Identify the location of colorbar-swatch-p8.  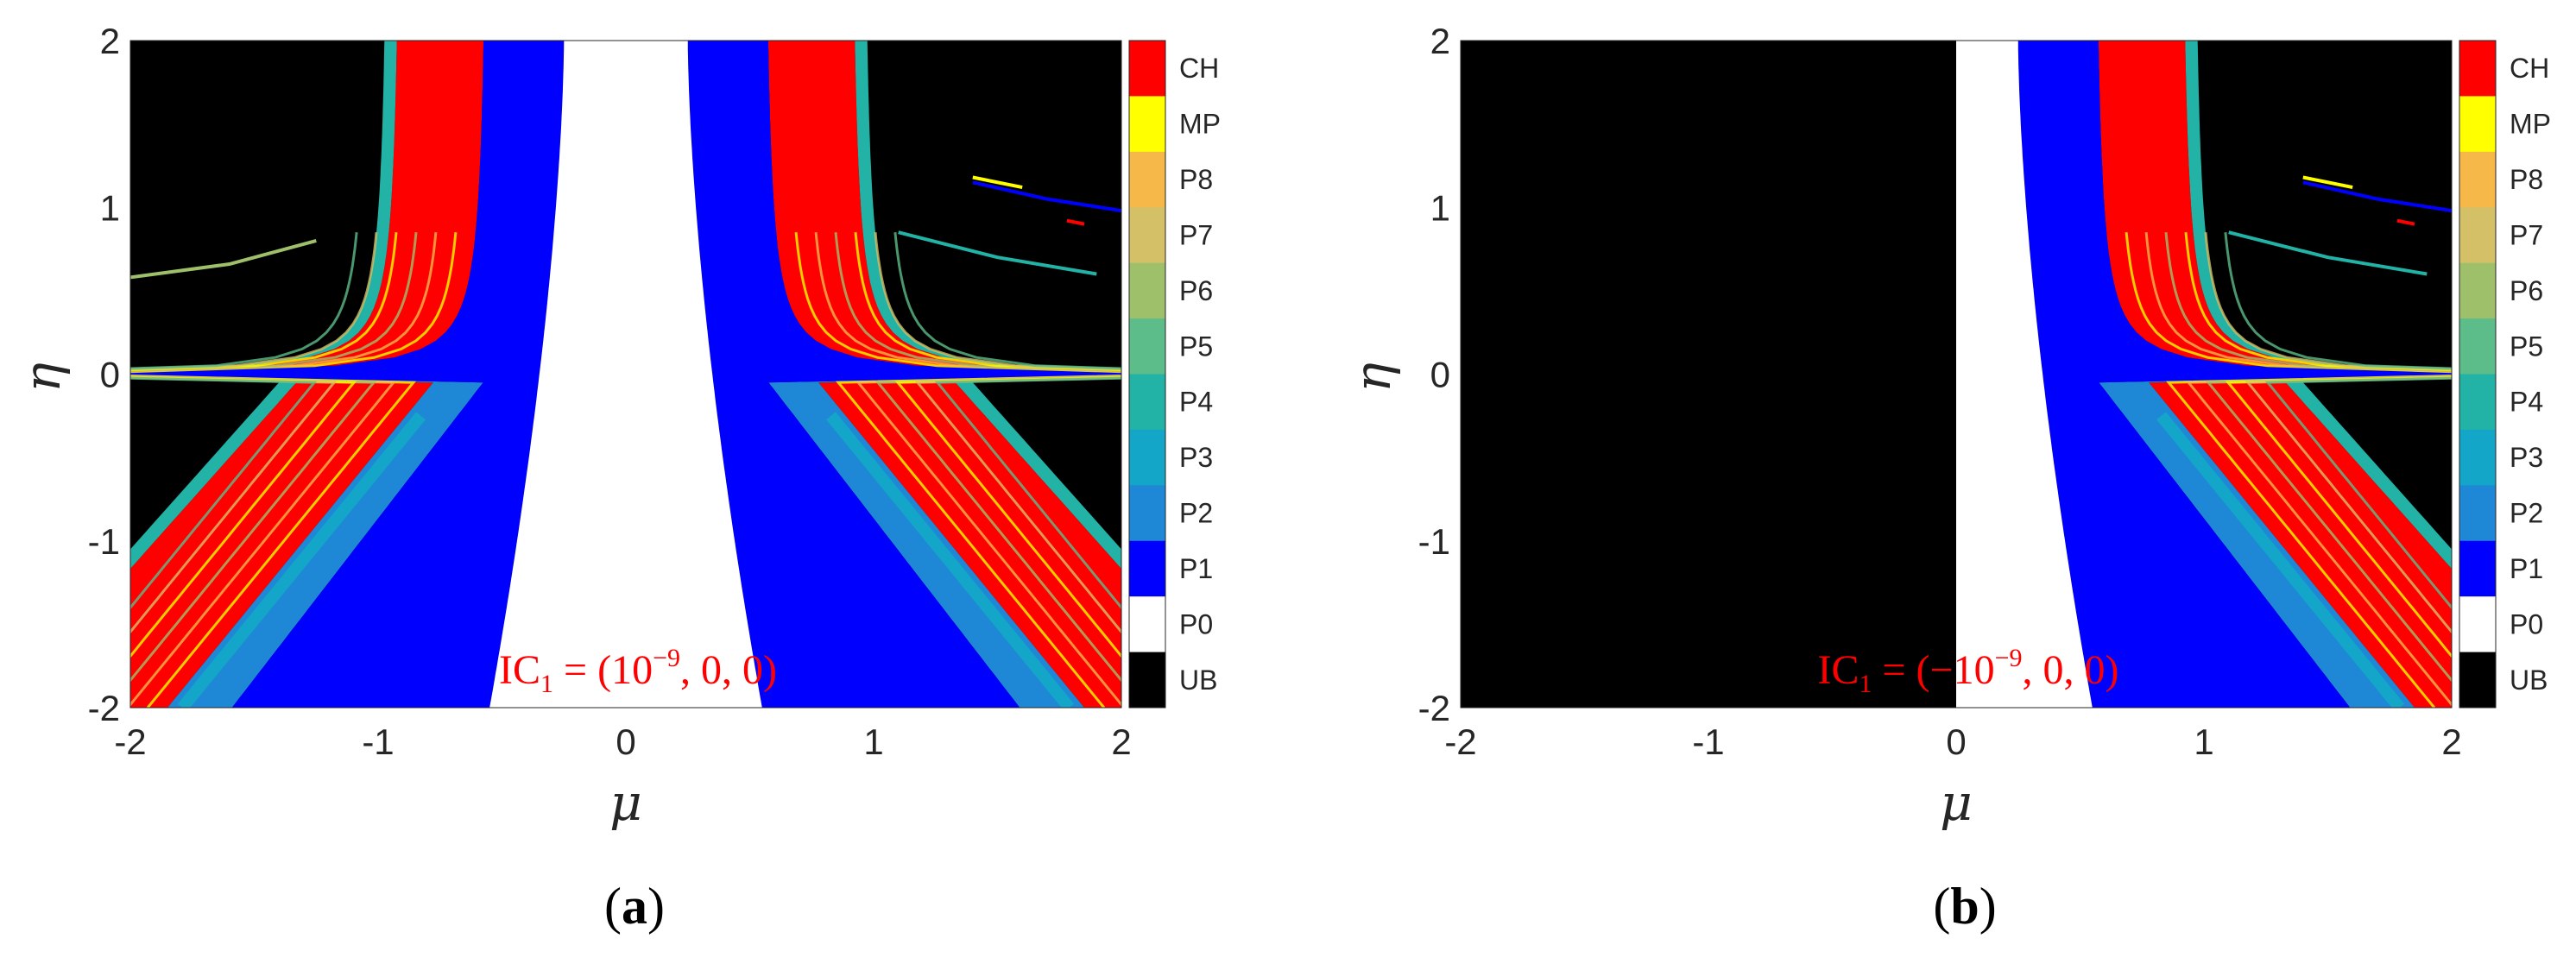
(2477, 180).